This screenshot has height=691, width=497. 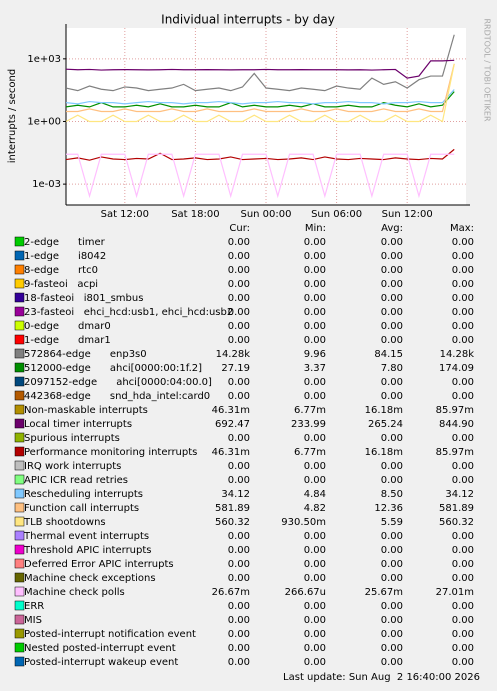 What do you see at coordinates (315, 508) in the screenshot?
I see `stat-value: 4.82` at bounding box center [315, 508].